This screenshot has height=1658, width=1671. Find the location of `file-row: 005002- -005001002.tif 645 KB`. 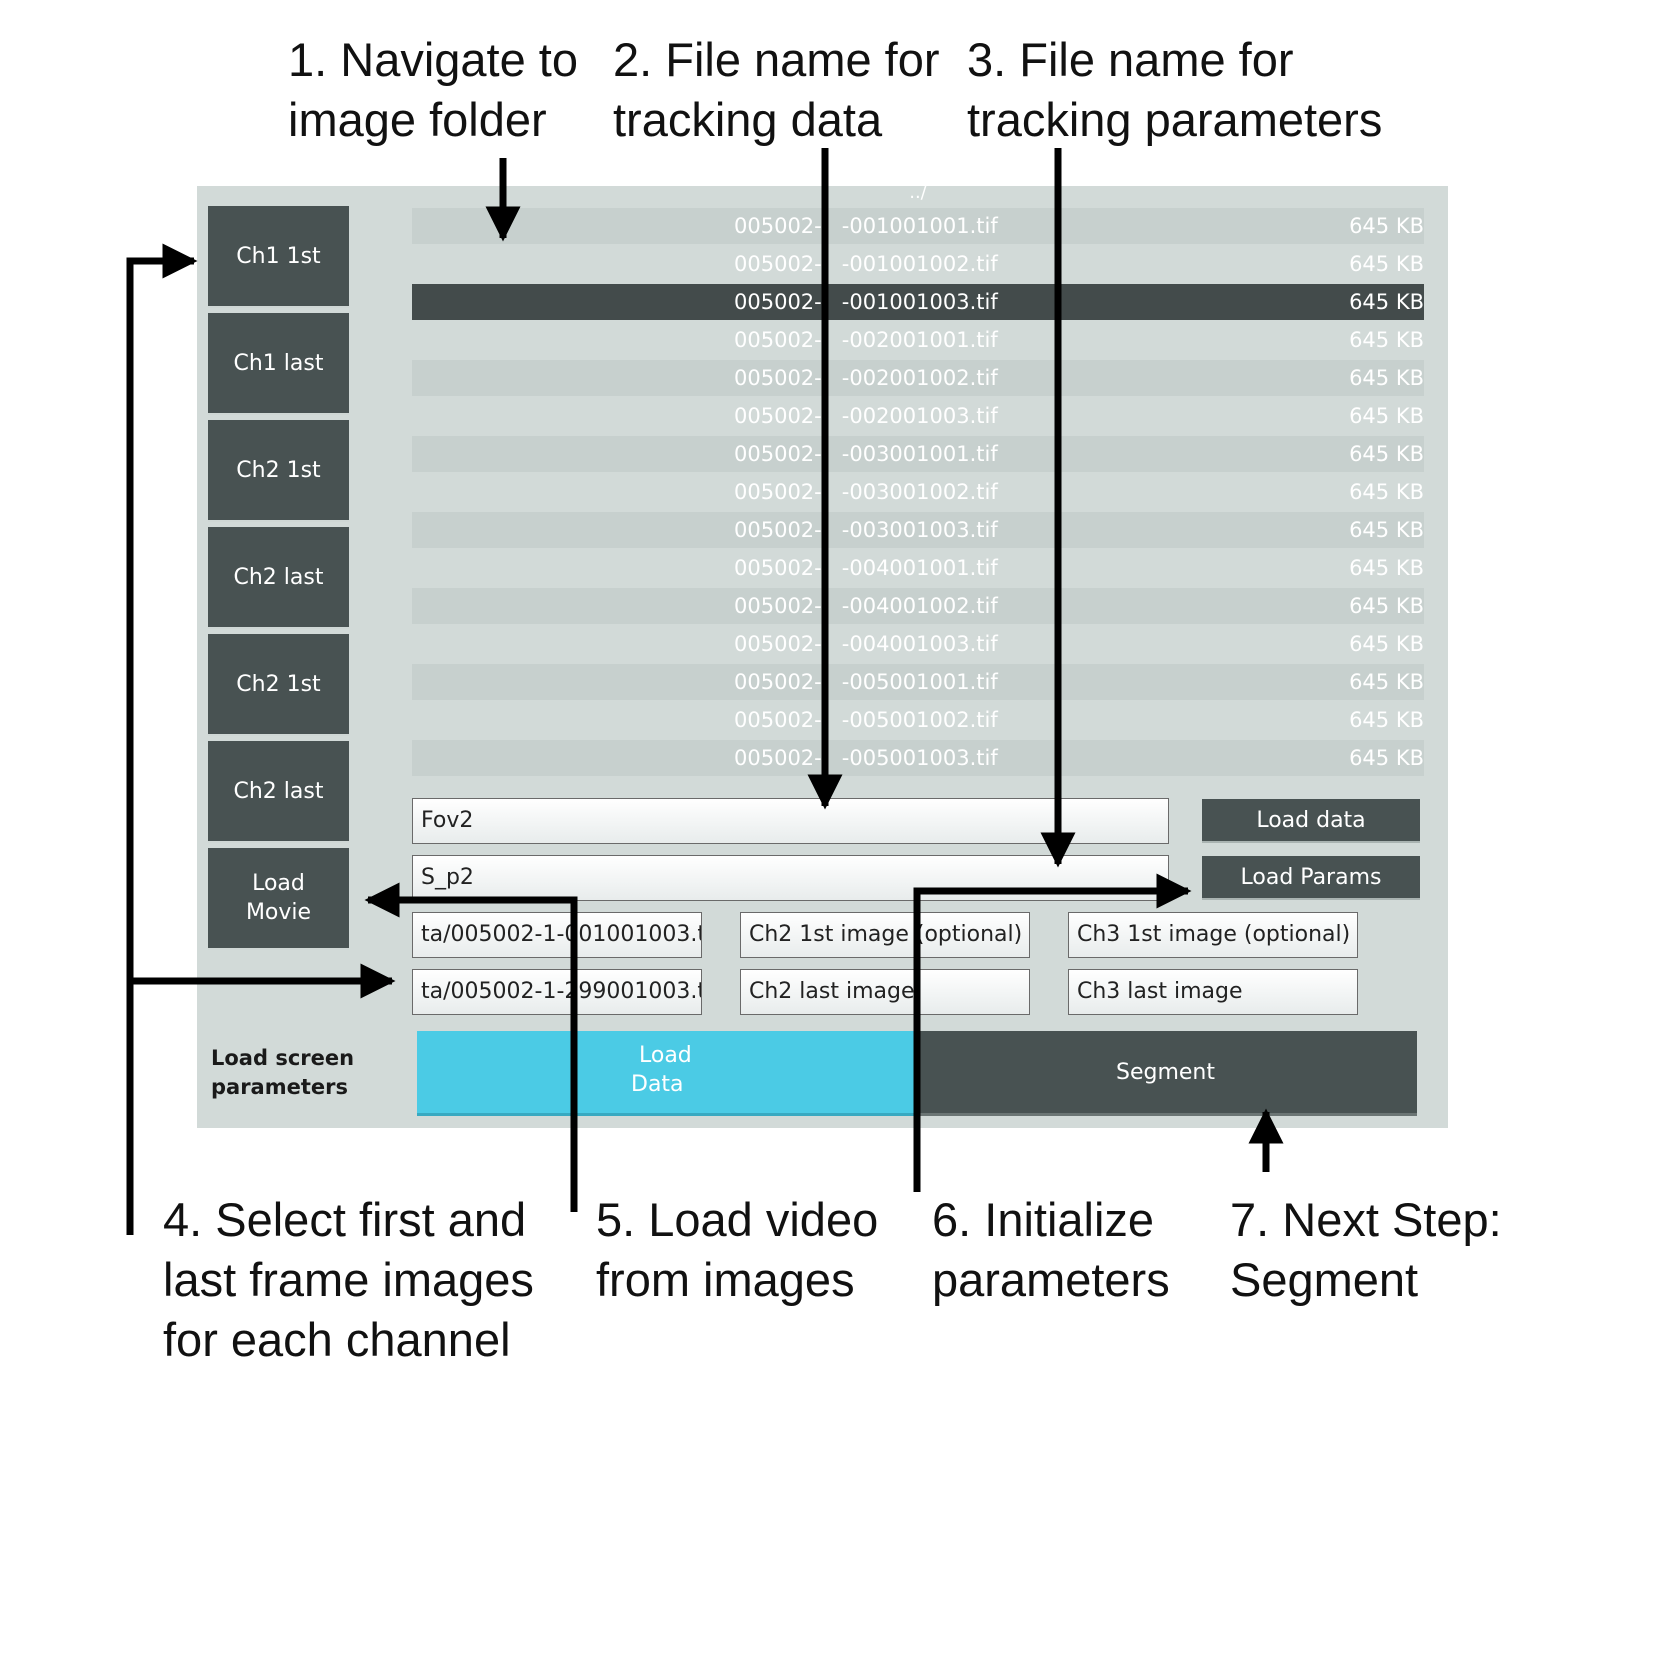

file-row: 005002- -005001002.tif 645 KB is located at coordinates (918, 720).